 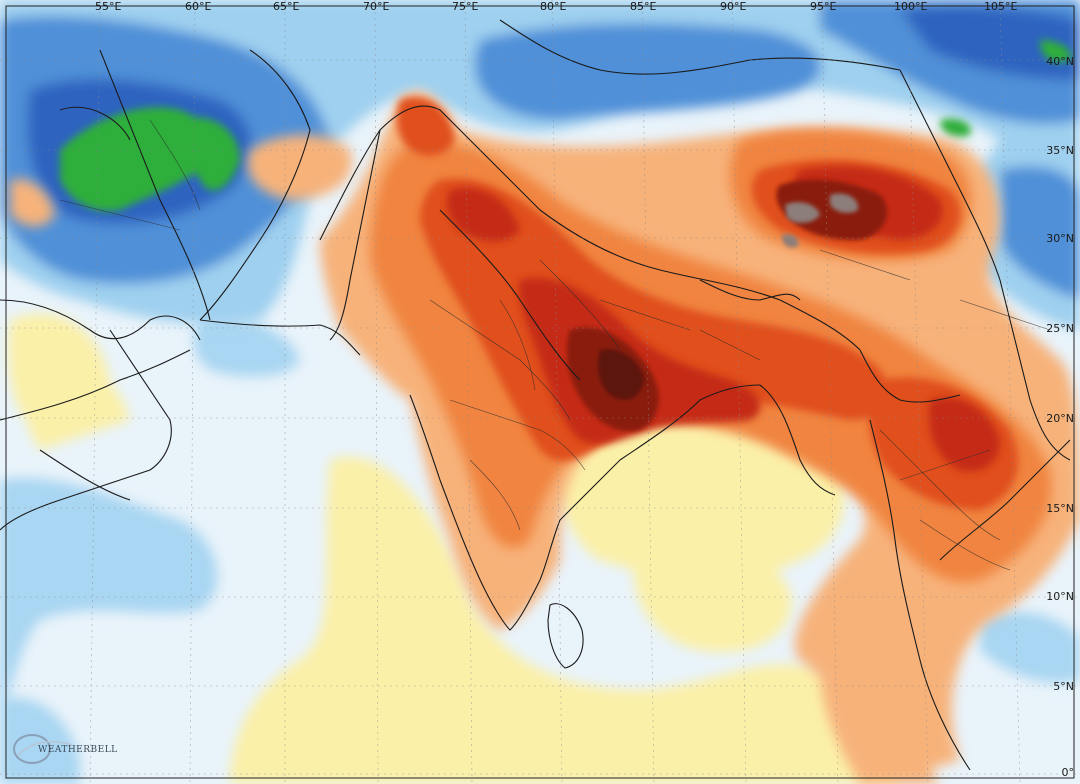 I want to click on lon-label: 65°E, so click(x=286, y=6).